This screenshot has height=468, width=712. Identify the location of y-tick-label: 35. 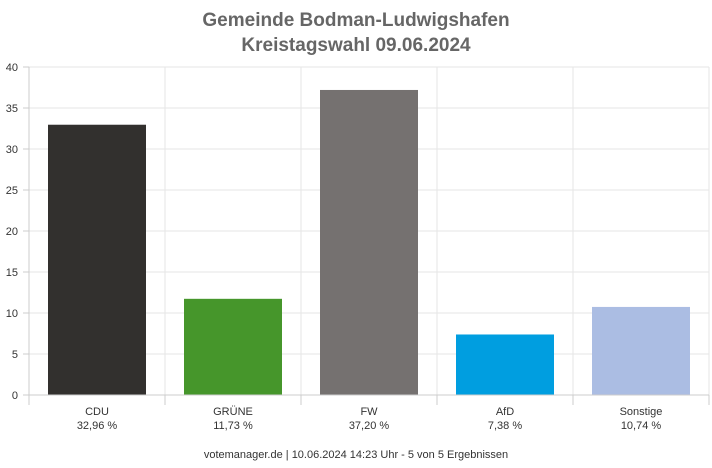
(12, 109).